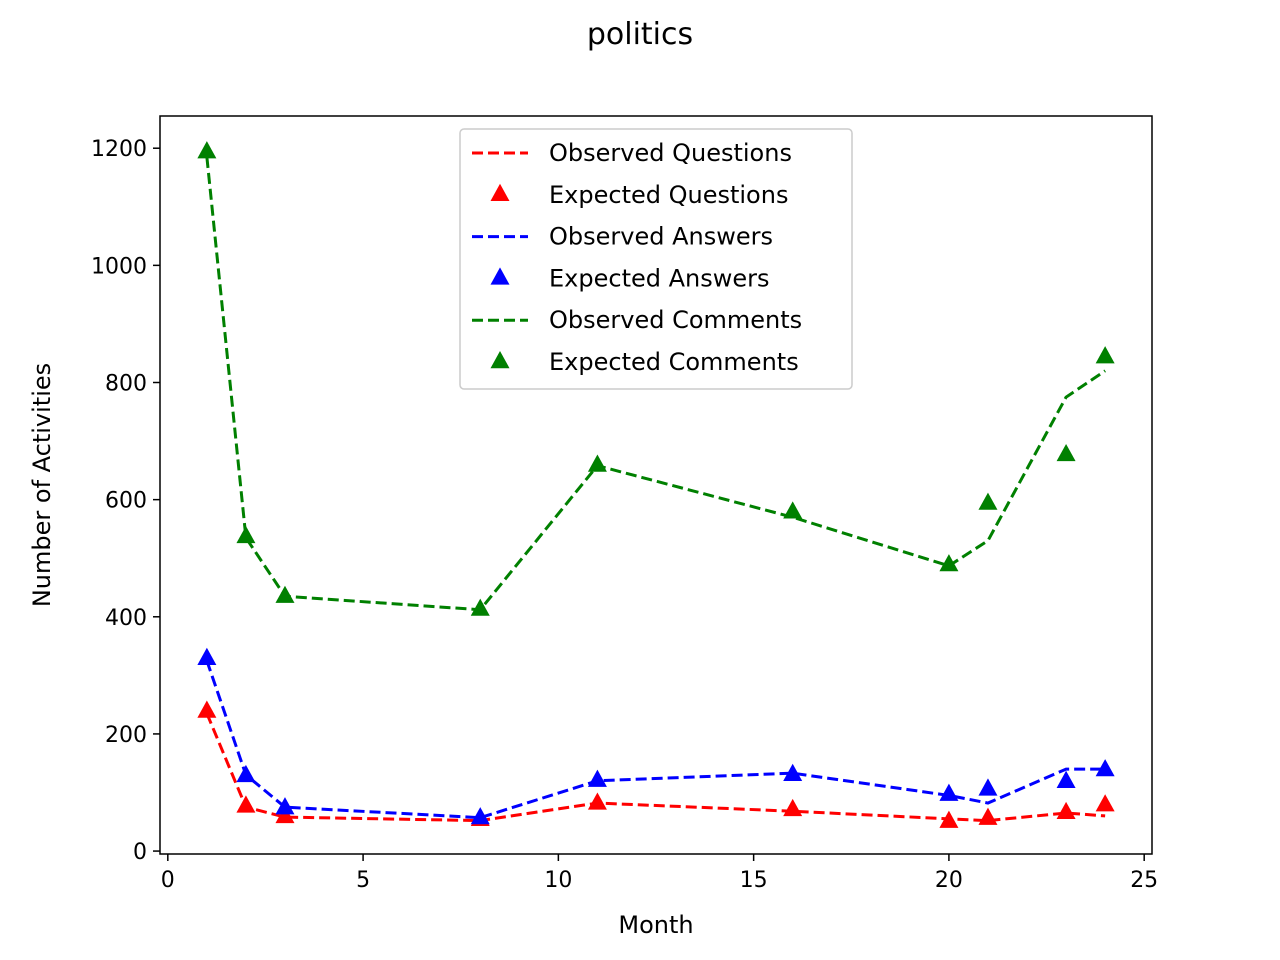  Describe the element at coordinates (1144, 880) in the screenshot. I see `x-tick-label: 25` at that location.